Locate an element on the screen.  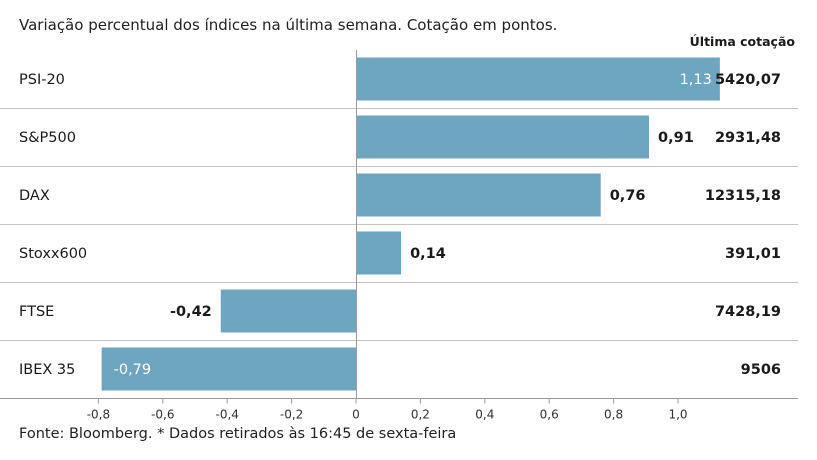
value-label: -0,42 is located at coordinates (191, 312).